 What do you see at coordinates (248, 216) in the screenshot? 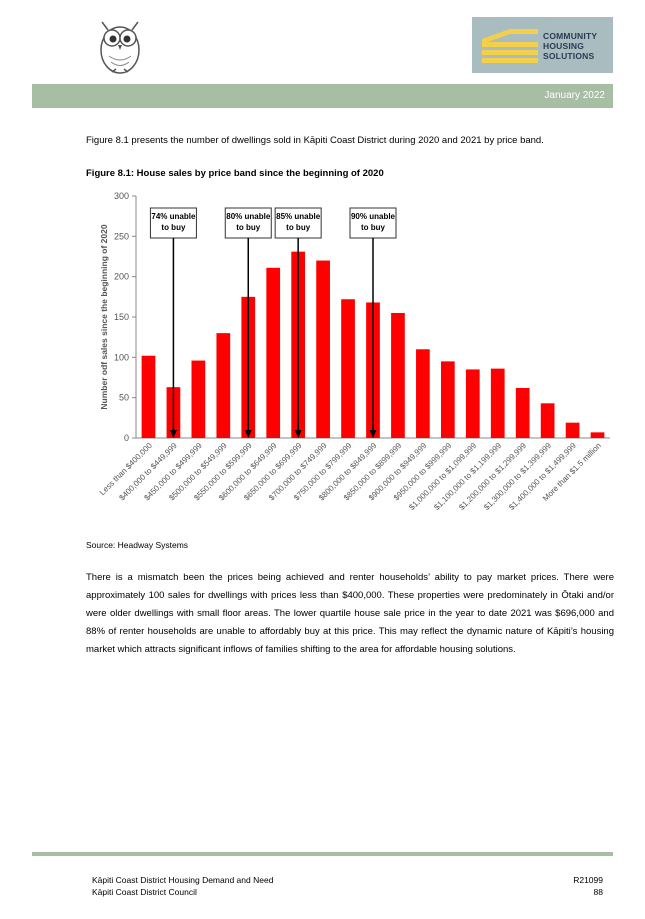
I see `annotation-label: 80% unable` at bounding box center [248, 216].